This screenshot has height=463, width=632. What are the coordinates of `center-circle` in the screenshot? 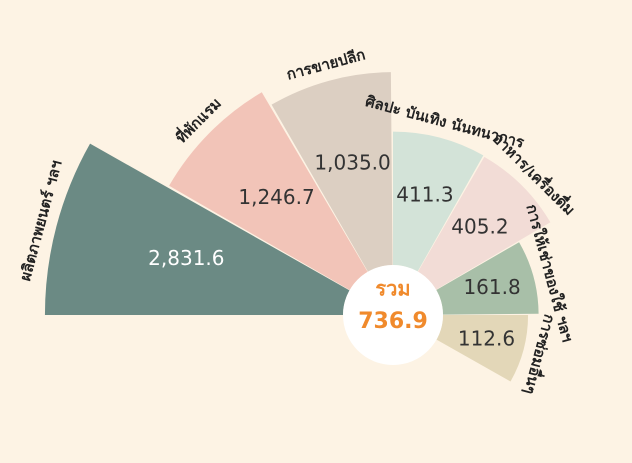 It's located at (393, 315).